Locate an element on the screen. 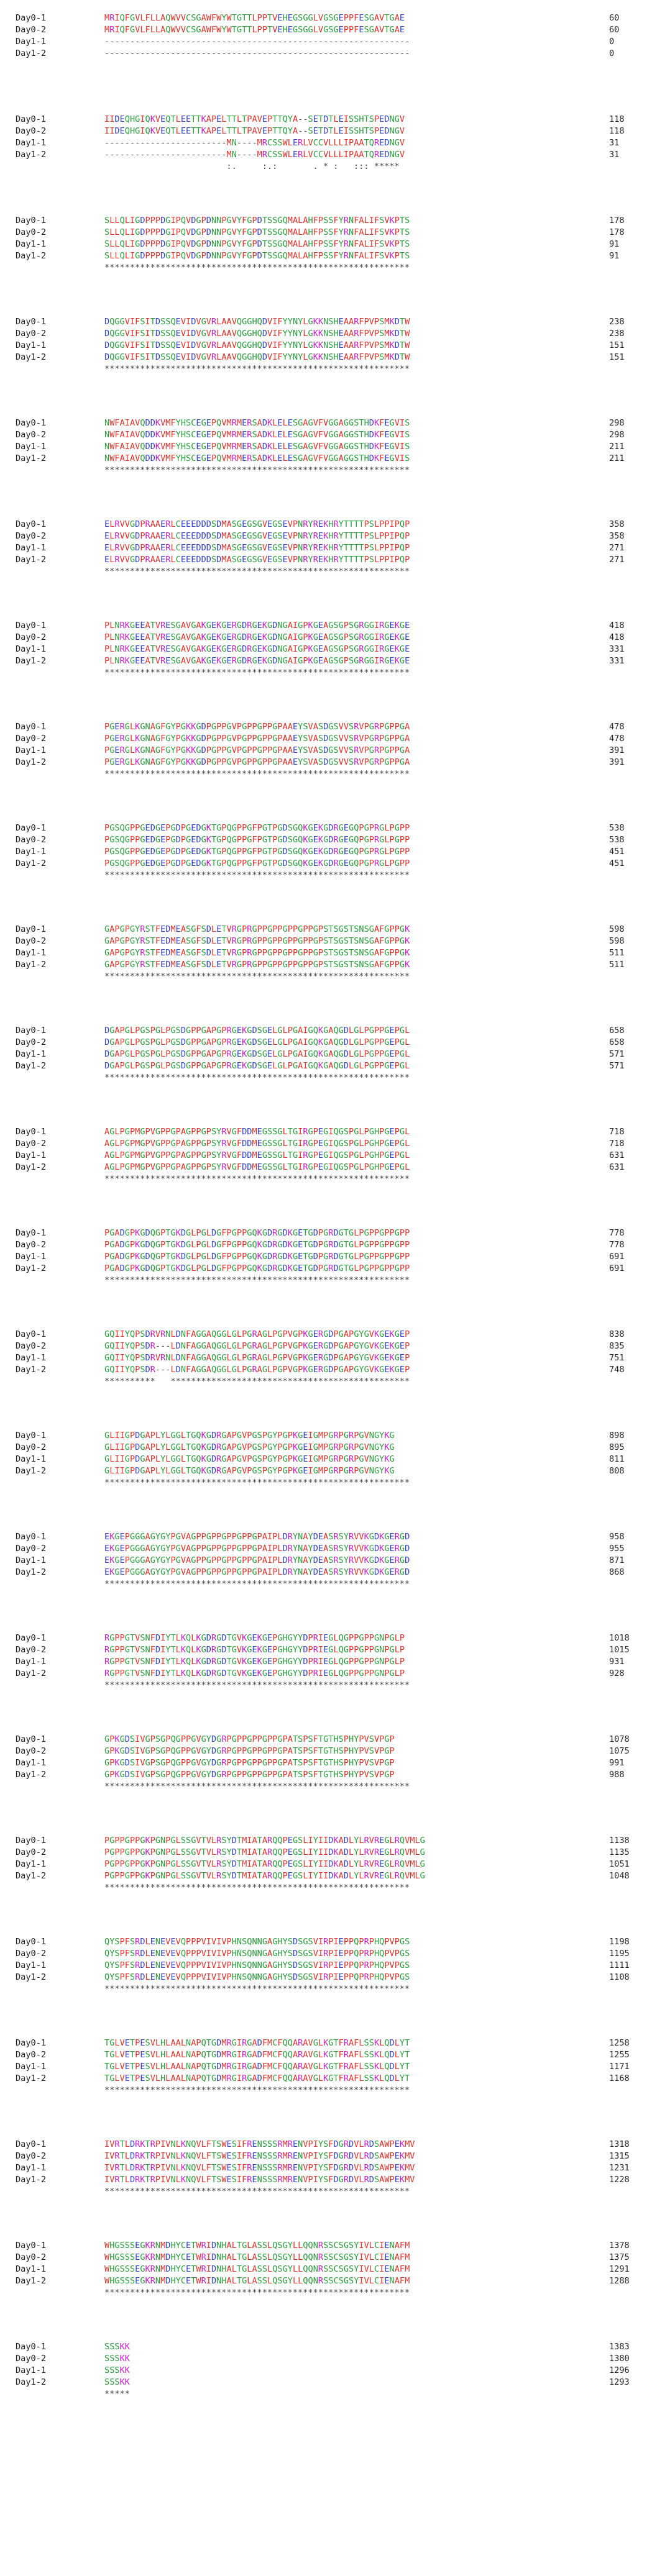 The image size is (652, 2576). sequence-label: Day0-1 is located at coordinates (31, 1030).